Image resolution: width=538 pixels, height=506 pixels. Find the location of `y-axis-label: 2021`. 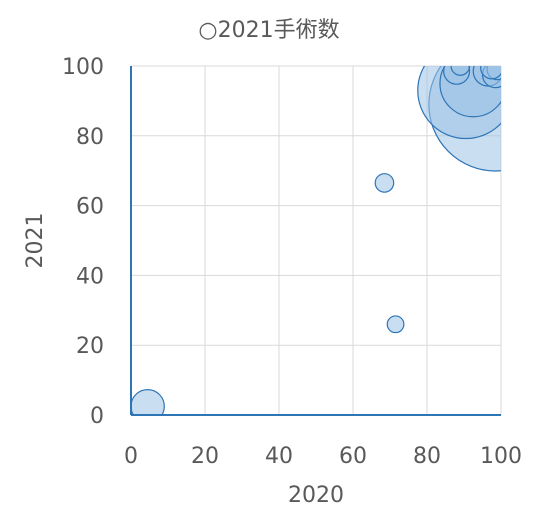

y-axis-label: 2021 is located at coordinates (35, 241).